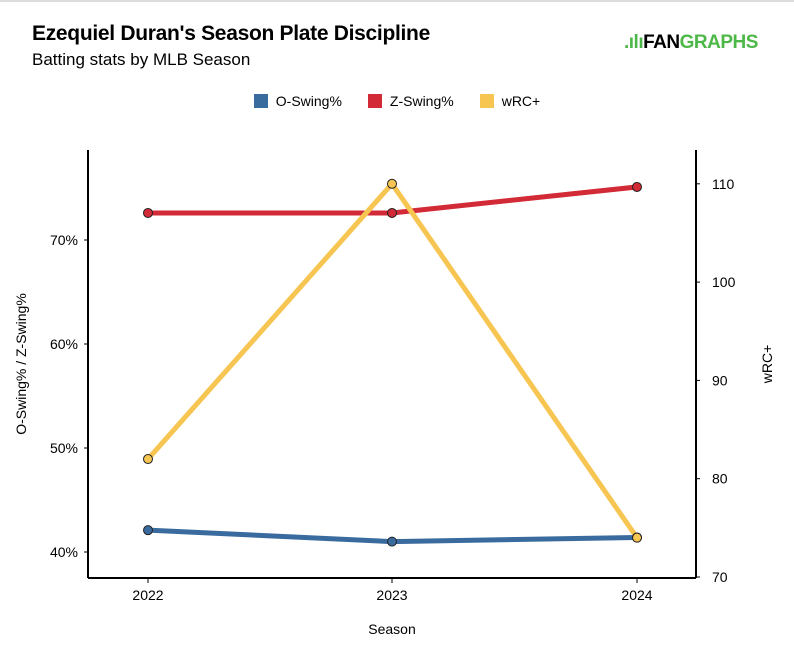  I want to click on legend-item-wrc: wRC+, so click(510, 101).